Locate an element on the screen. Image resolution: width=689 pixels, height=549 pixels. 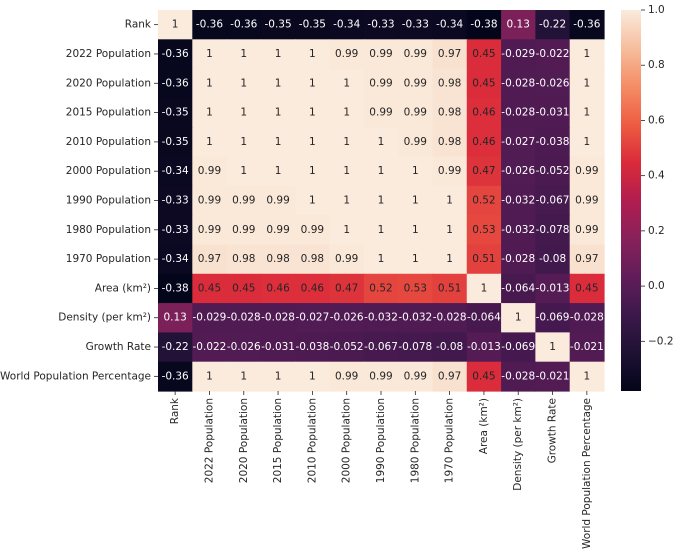
cell-value-label: 0.13 is located at coordinates (518, 25).